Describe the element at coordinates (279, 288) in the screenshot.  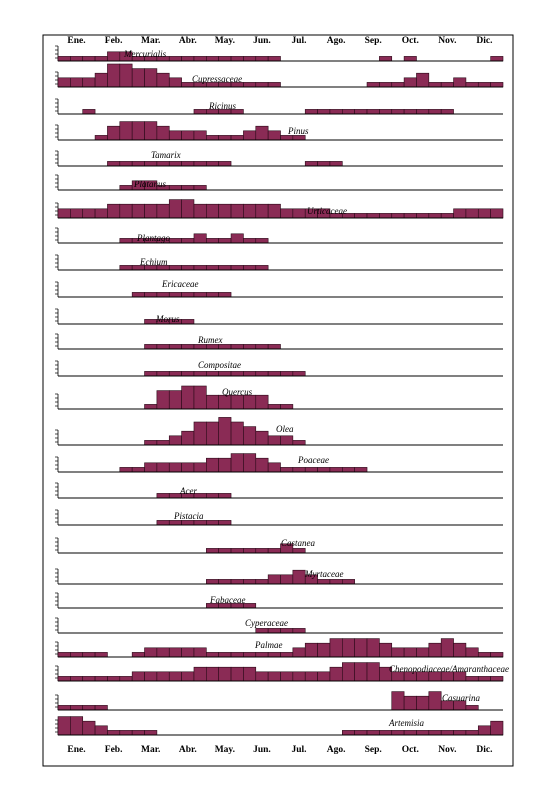
I see `taxon-panel: Ericaceae` at that location.